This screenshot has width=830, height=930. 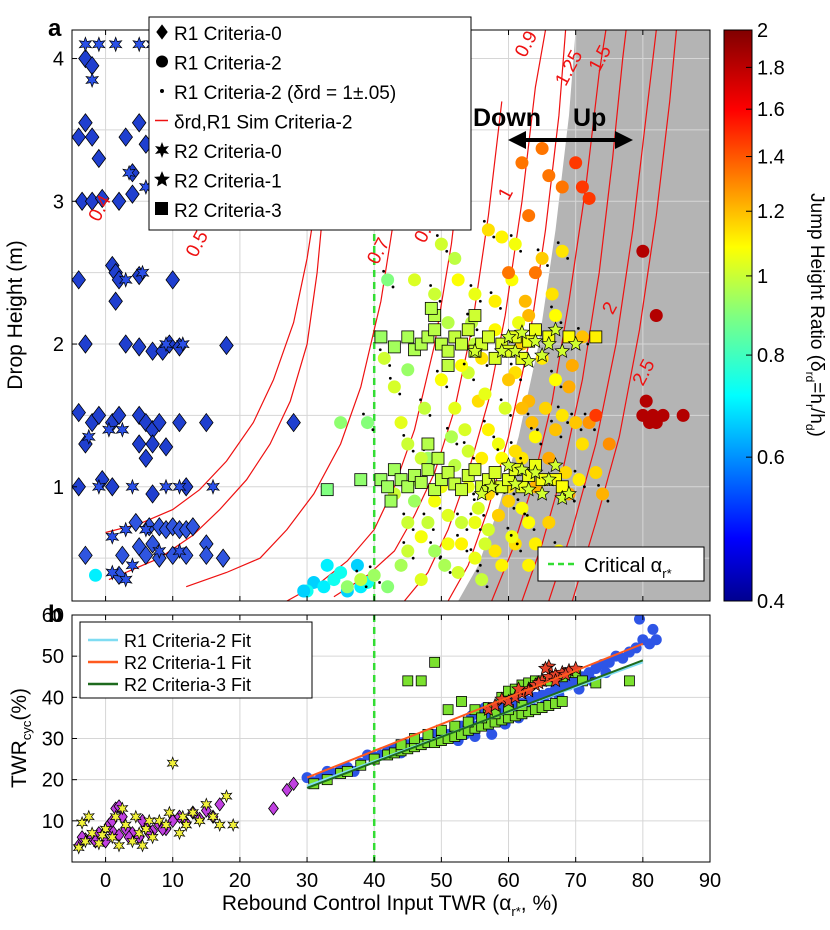 I want to click on critical-legend-label: Critical αr*, so click(x=628, y=568).